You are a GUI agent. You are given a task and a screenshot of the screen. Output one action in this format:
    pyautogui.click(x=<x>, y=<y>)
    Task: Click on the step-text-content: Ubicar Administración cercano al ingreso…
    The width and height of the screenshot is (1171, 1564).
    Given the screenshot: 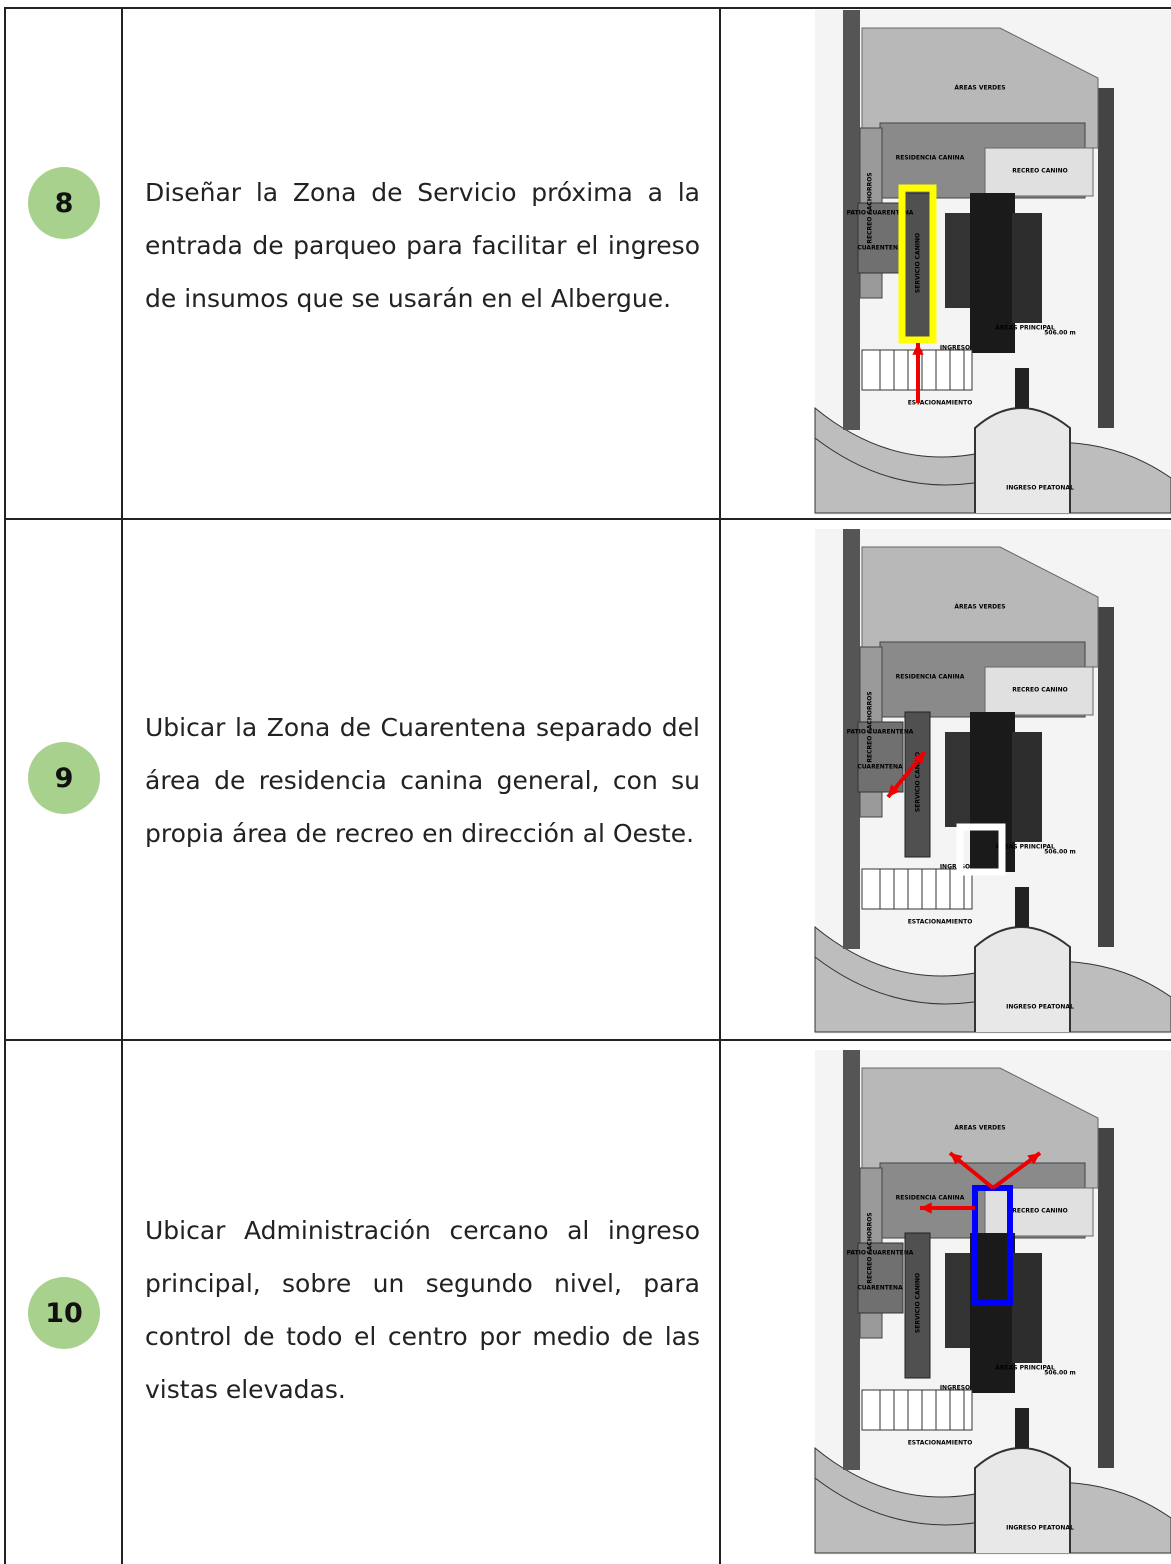 What is the action you would take?
    pyautogui.click(x=422, y=1310)
    